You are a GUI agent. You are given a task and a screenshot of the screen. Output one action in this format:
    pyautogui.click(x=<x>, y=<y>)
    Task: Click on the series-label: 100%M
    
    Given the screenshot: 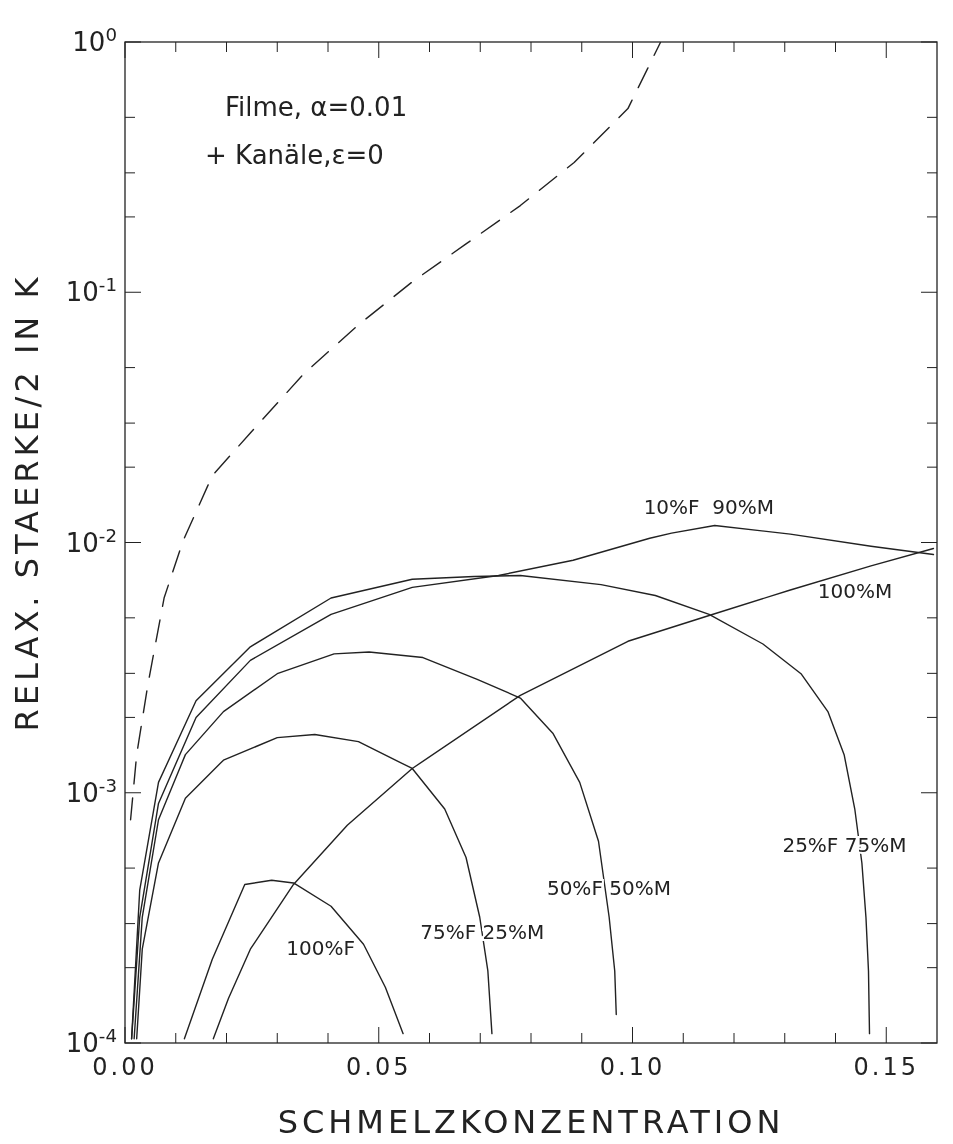 What is the action you would take?
    pyautogui.click(x=855, y=591)
    